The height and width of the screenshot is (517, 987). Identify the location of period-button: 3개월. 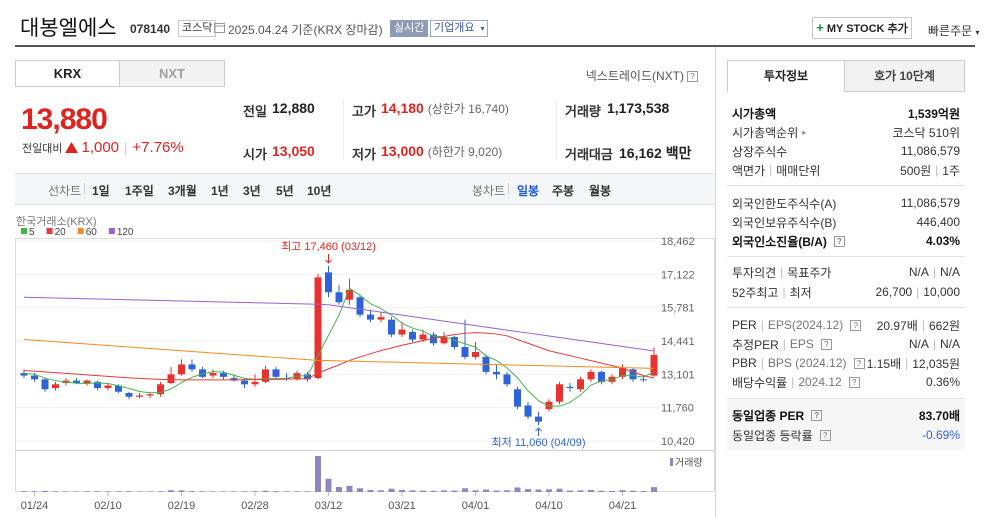
(182, 191).